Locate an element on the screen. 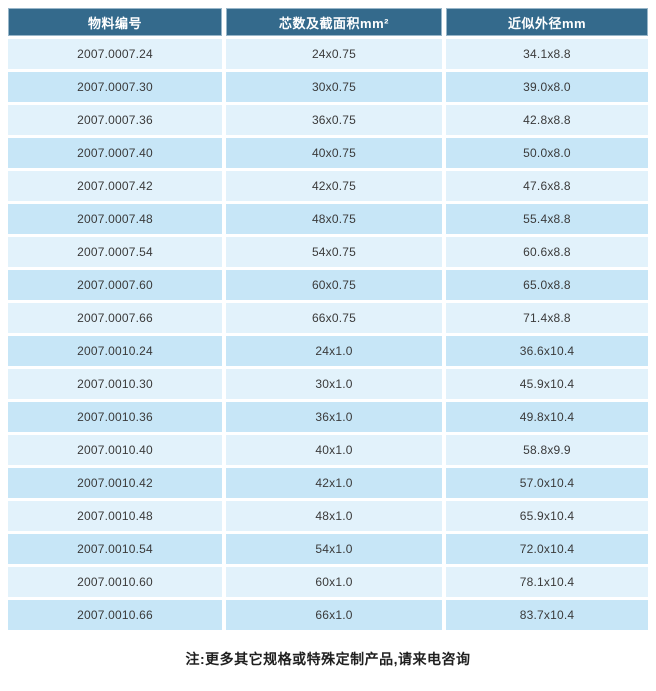  cell-approx-outer-diameter: 50.0x8.0 is located at coordinates (547, 153).